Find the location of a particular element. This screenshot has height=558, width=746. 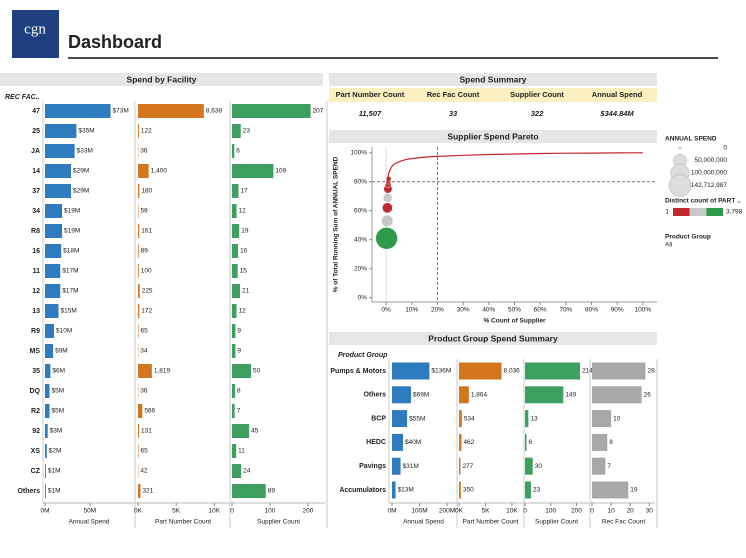

category-label: 11 is located at coordinates (37, 271).